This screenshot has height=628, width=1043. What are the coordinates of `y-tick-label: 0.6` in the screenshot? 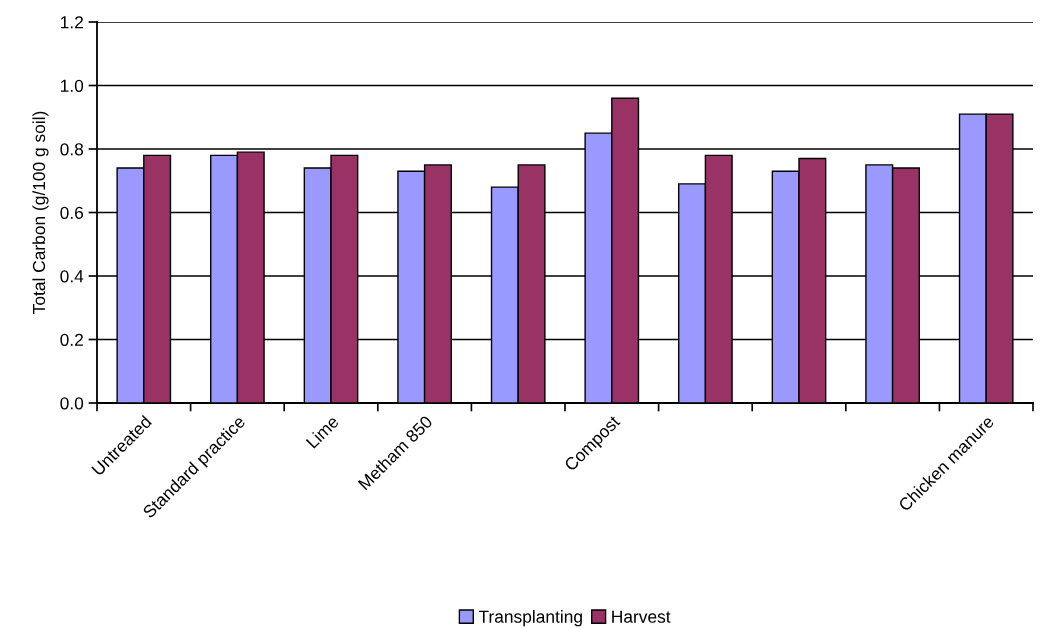 It's located at (72, 212).